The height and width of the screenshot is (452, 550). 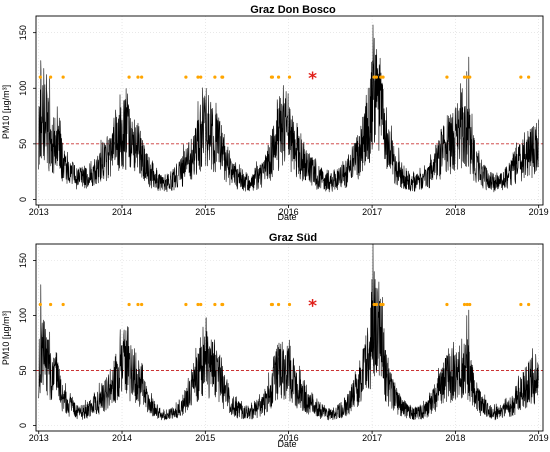 What do you see at coordinates (293, 10) in the screenshot?
I see `panel-title: Graz Don Bosco` at bounding box center [293, 10].